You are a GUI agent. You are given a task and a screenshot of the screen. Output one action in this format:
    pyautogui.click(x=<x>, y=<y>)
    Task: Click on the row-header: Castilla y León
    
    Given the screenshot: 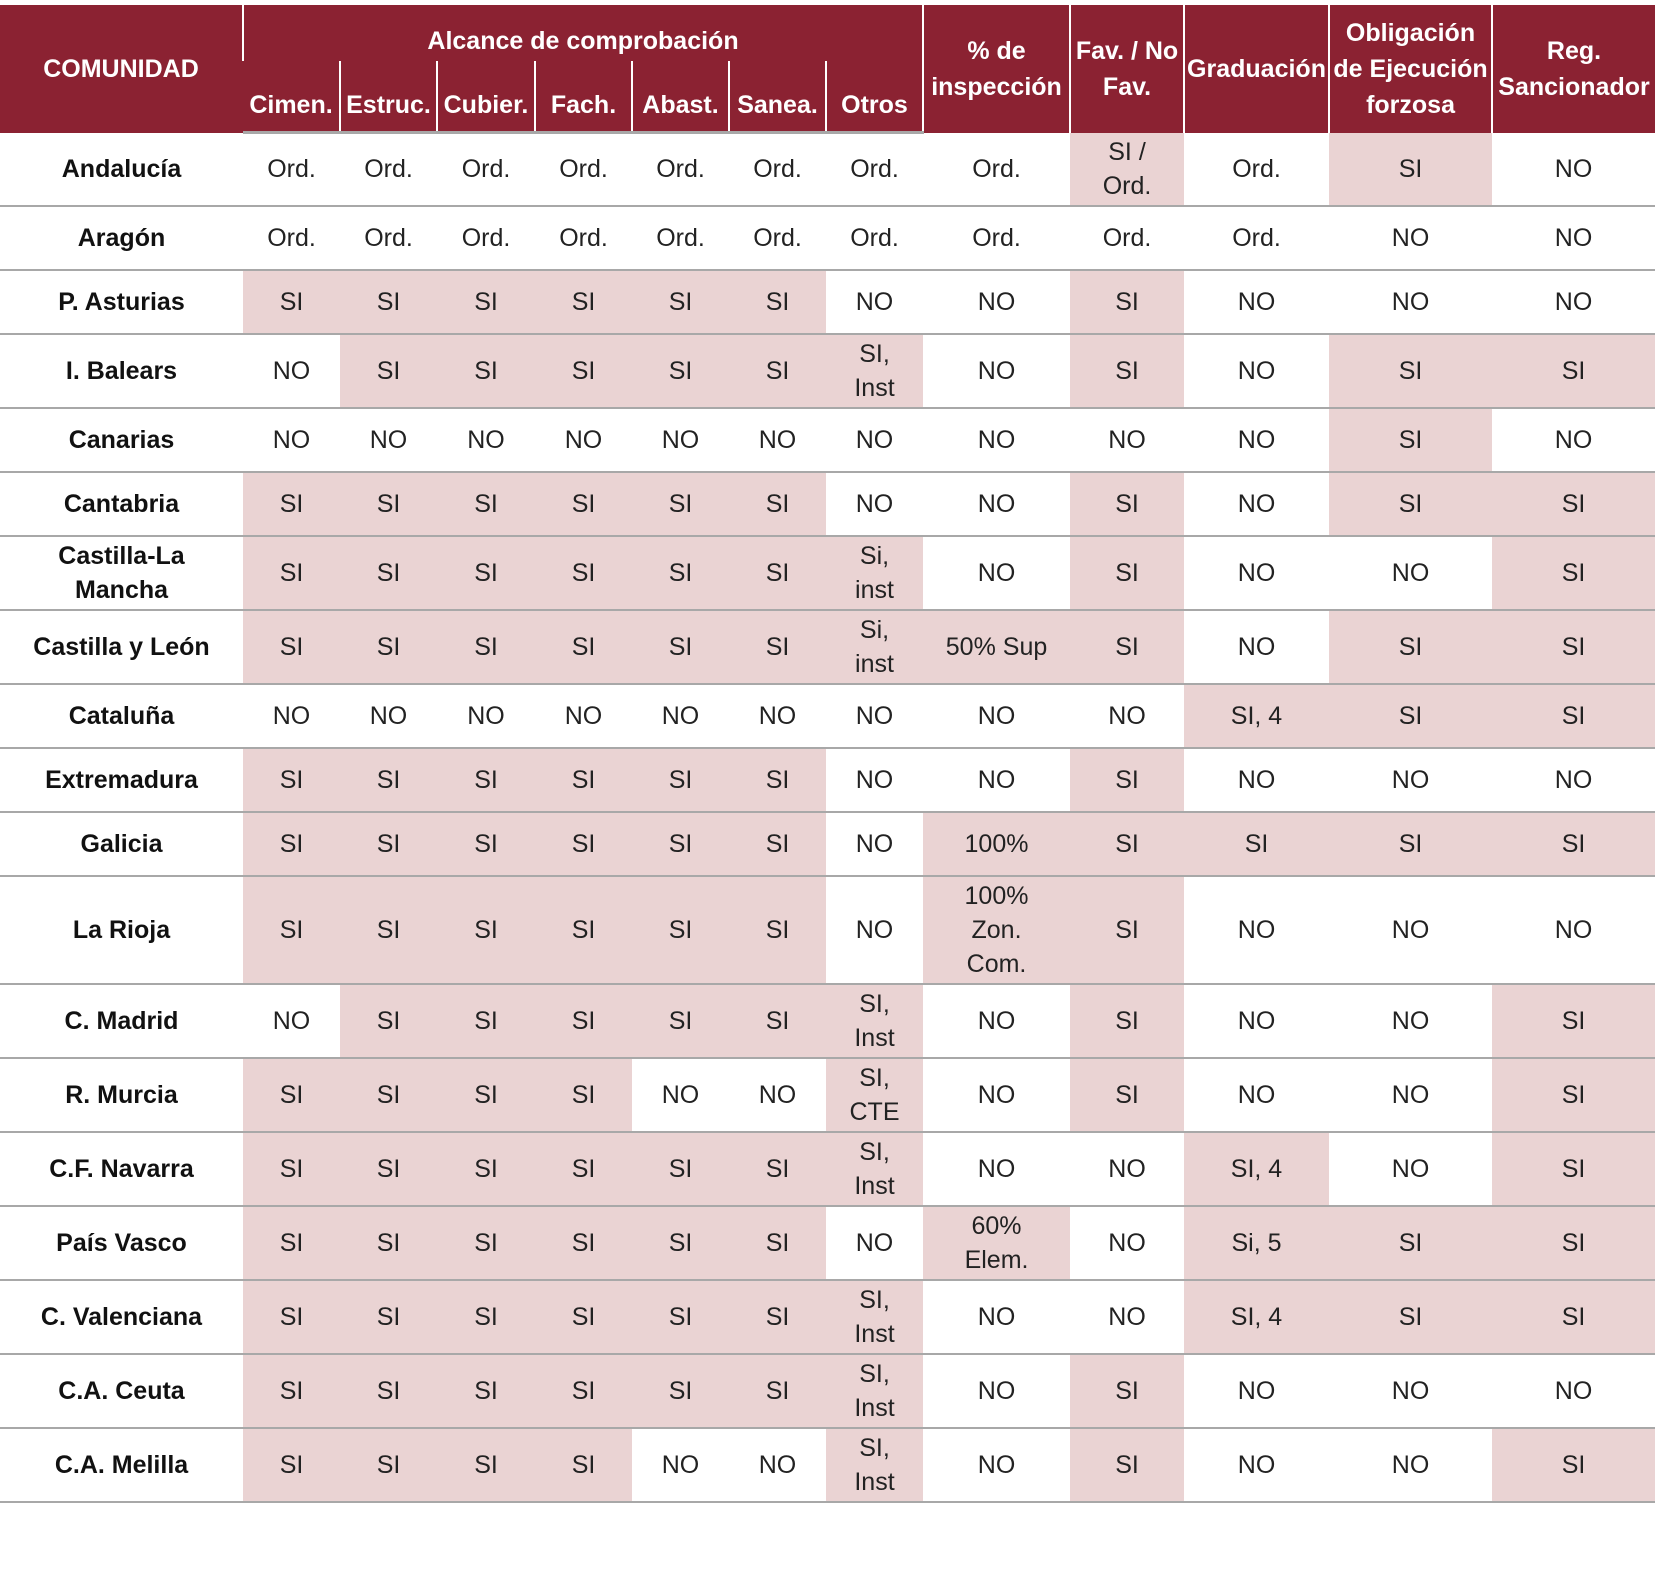 What is the action you would take?
    pyautogui.click(x=121, y=647)
    